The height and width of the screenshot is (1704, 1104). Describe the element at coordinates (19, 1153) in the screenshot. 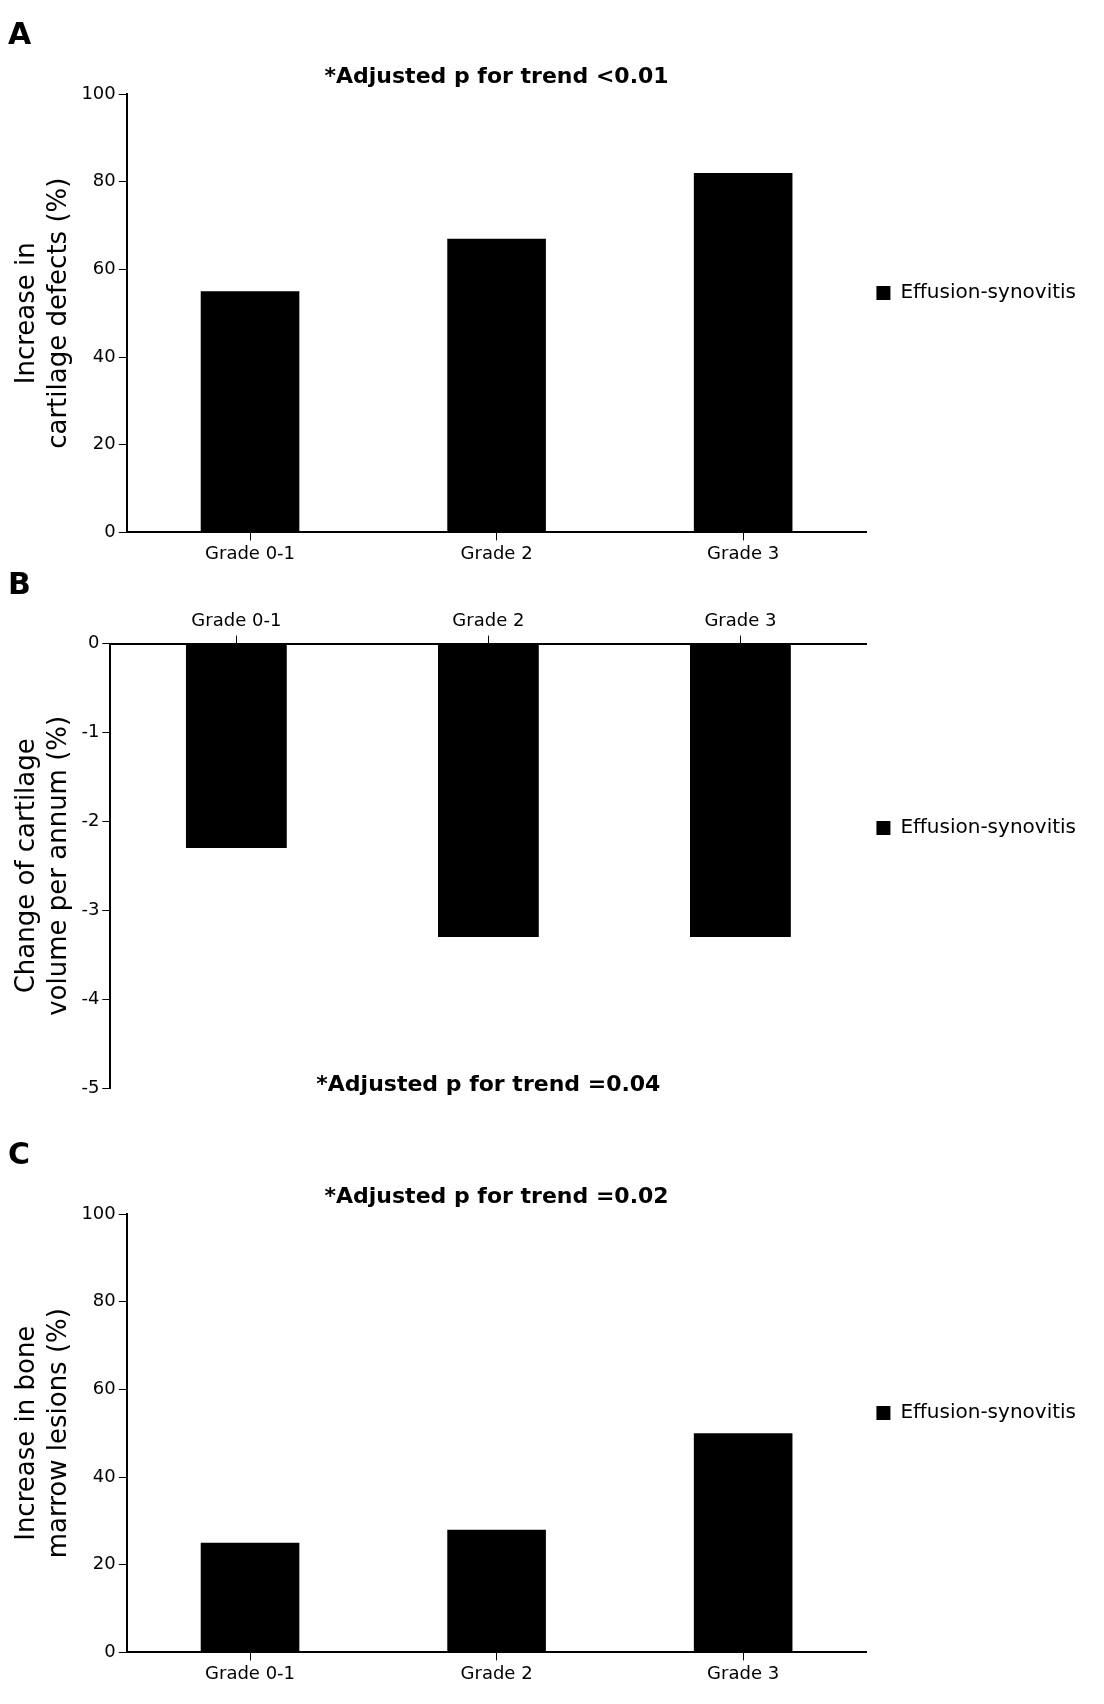

I see `chart-title: C` at that location.